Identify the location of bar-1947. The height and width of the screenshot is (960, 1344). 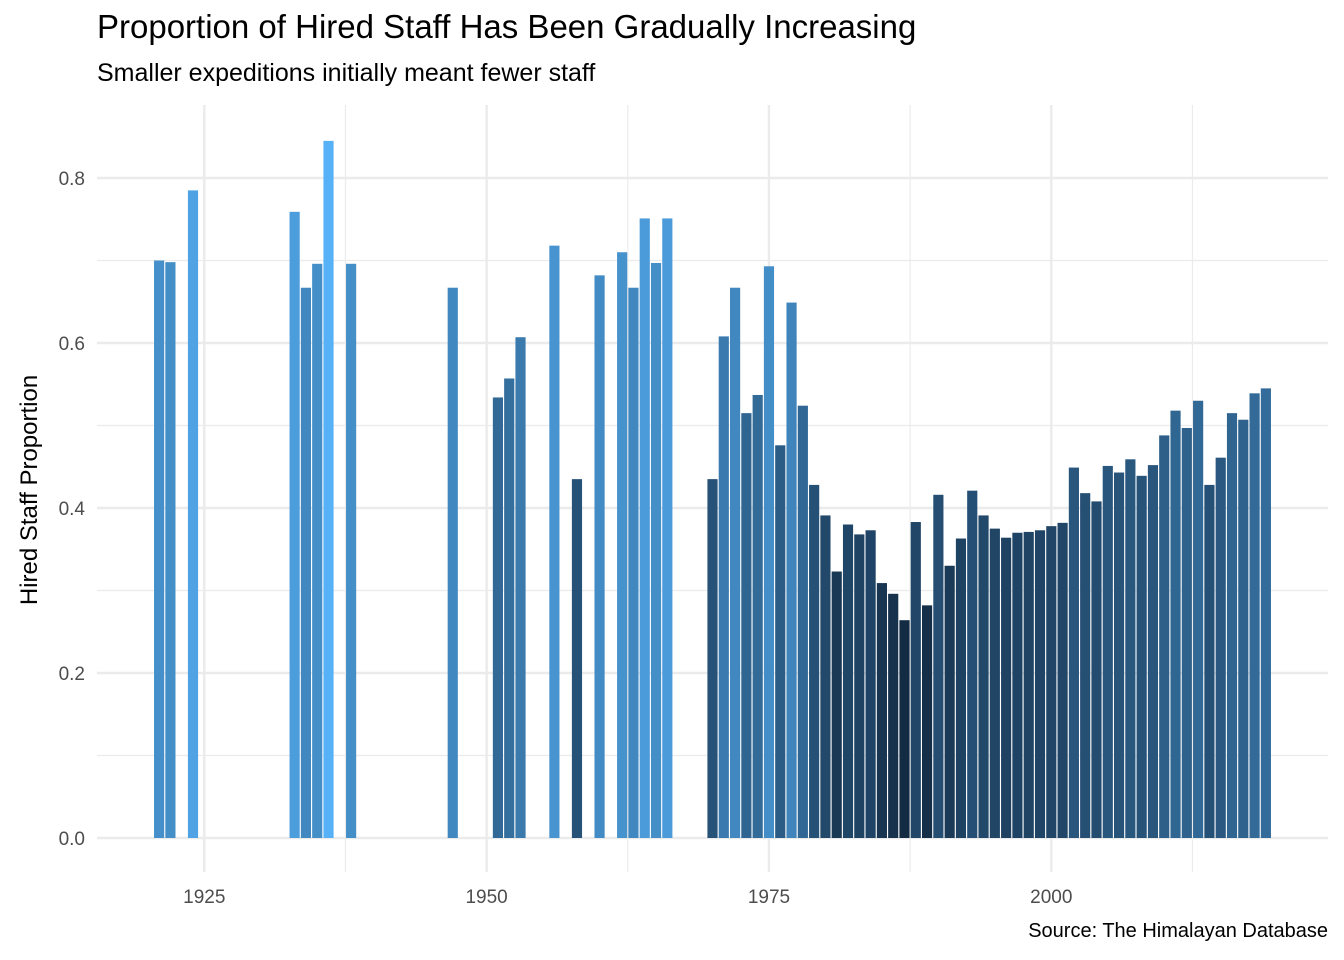
(452, 563).